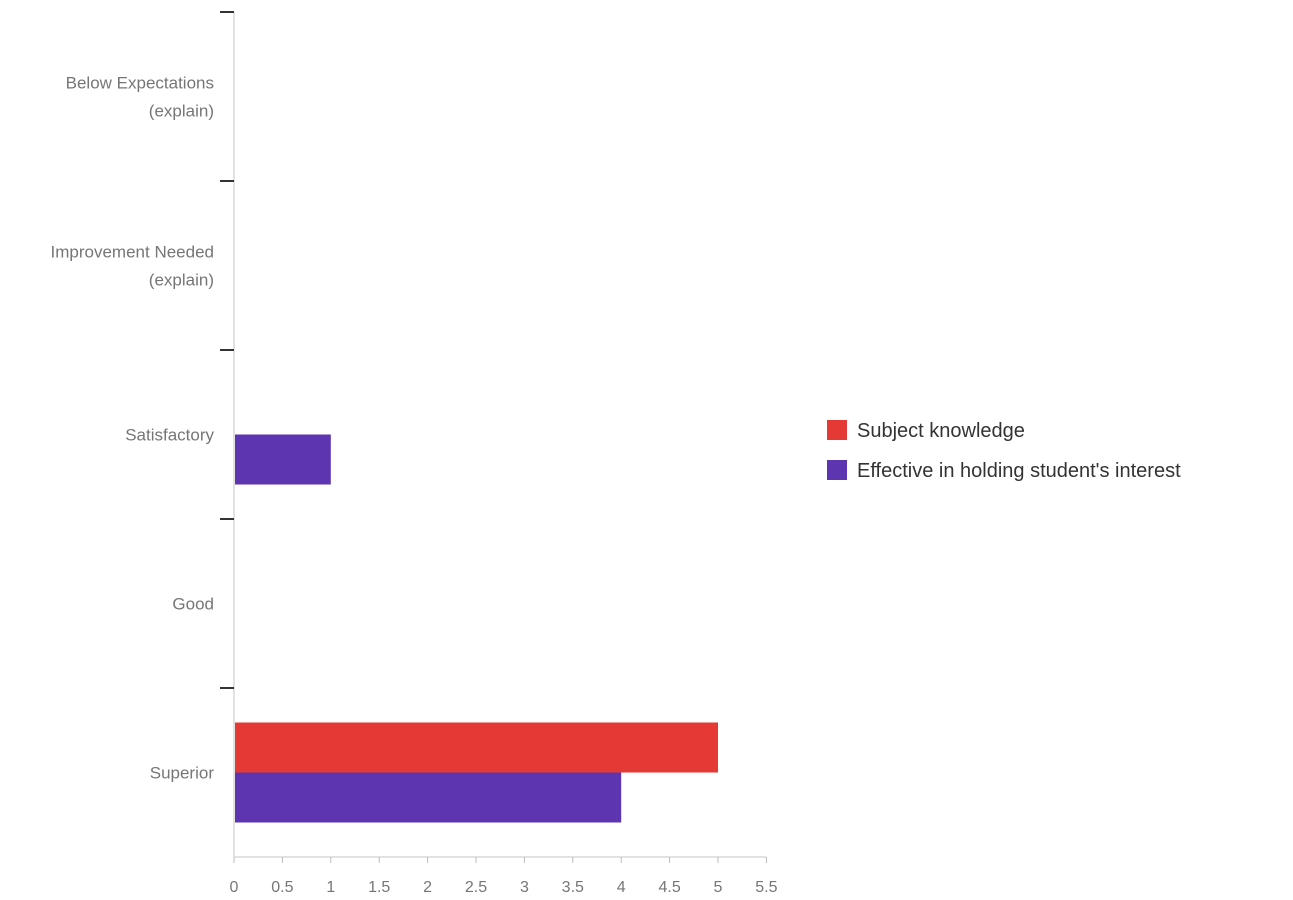 This screenshot has width=1293, height=900. I want to click on x-tick-label: 1, so click(330, 887).